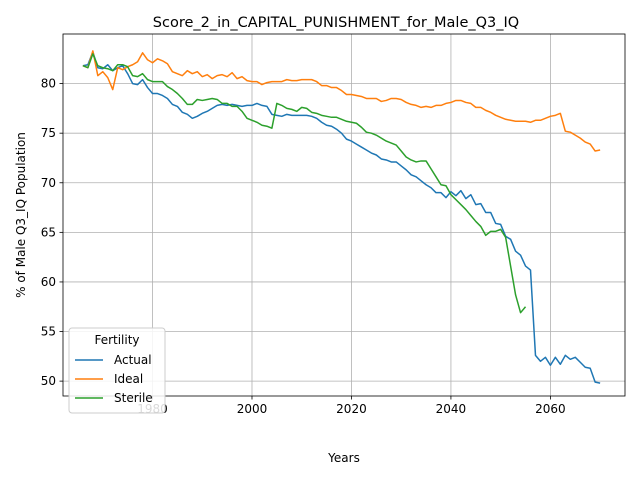 The height and width of the screenshot is (480, 640). Describe the element at coordinates (343, 458) in the screenshot. I see `x-axis-label: Years` at that location.